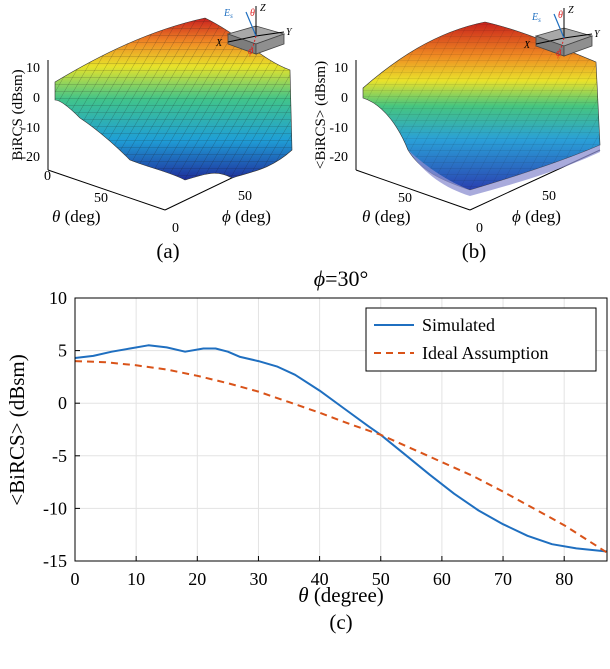 Image resolution: width=610 pixels, height=669 pixels. What do you see at coordinates (504, 170) in the screenshot?
I see `panel-b-ideal-surface` at bounding box center [504, 170].